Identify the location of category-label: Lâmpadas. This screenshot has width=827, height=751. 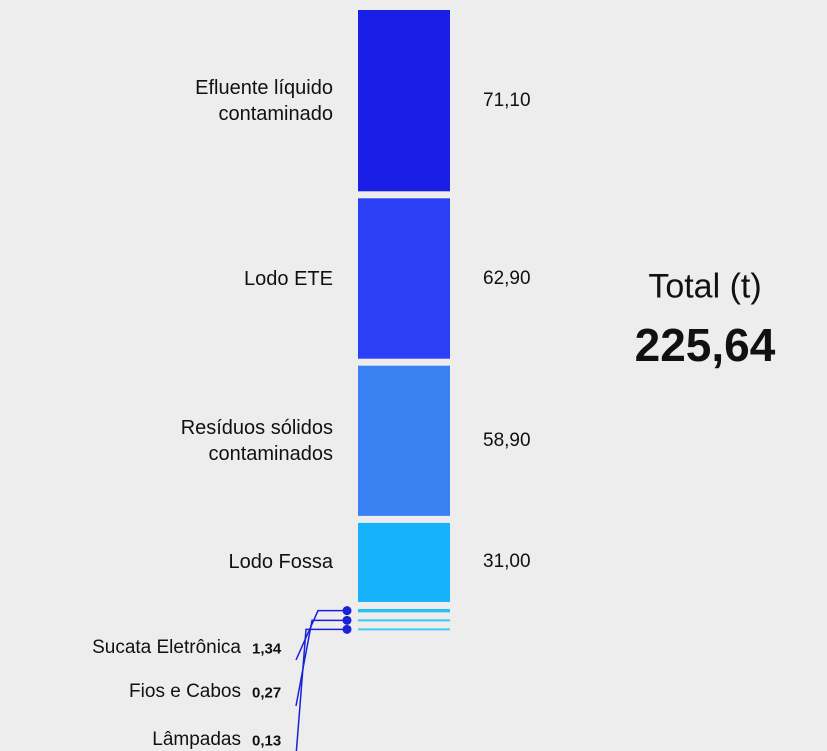
(196, 739).